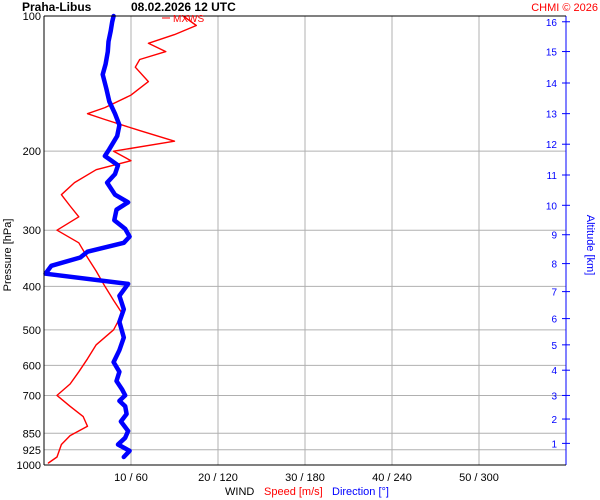 Image resolution: width=600 pixels, height=500 pixels. Describe the element at coordinates (564, 8) in the screenshot. I see `chart-credit: CHMI © 2026` at that location.